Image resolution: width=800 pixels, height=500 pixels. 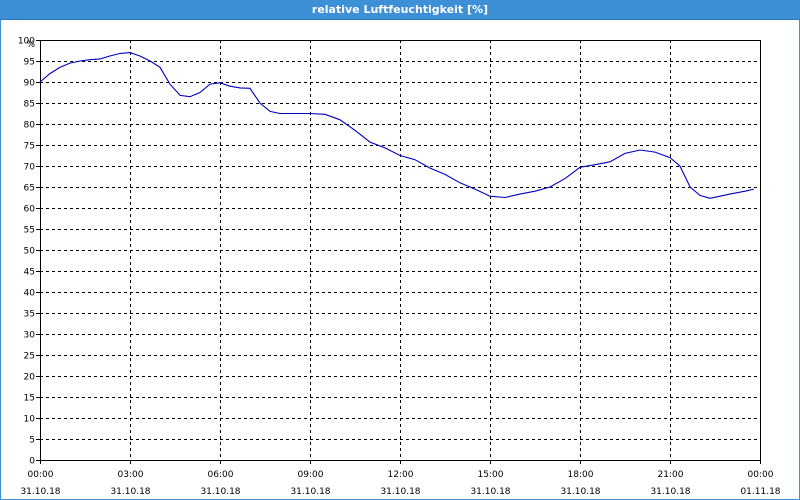 I want to click on y-tick-label: 30, so click(x=30, y=336).